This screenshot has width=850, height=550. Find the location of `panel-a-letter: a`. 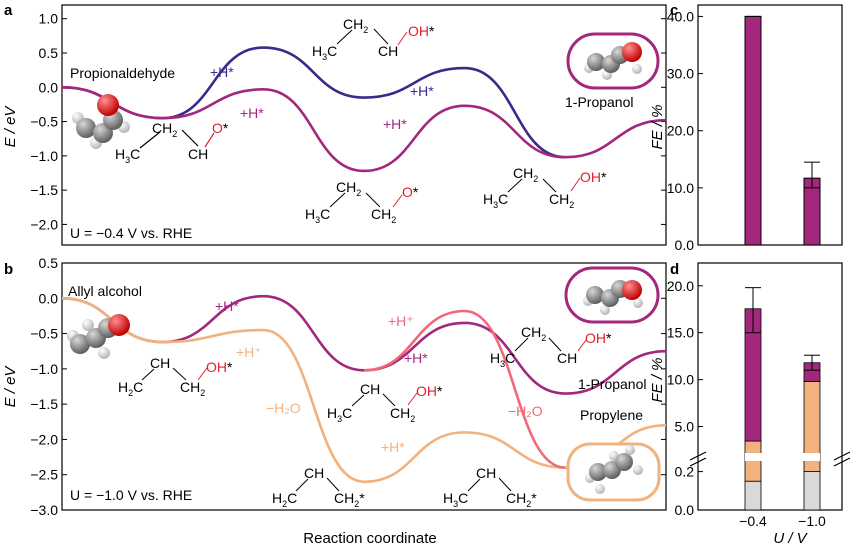

panel-a-letter: a is located at coordinates (8, 10).